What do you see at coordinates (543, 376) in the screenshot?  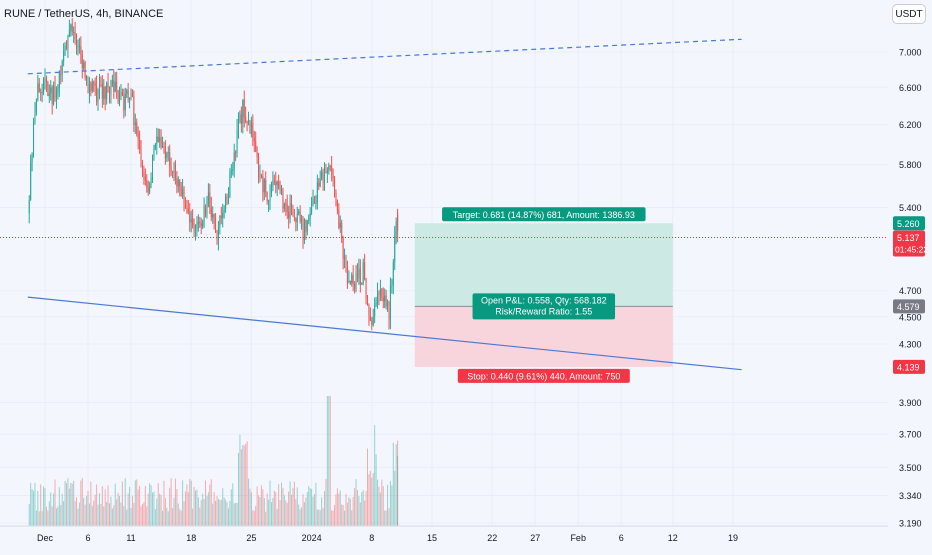 I see `stop-label-text: Stop: 0.440 (9.61%) 440, Amount: 750` at bounding box center [543, 376].